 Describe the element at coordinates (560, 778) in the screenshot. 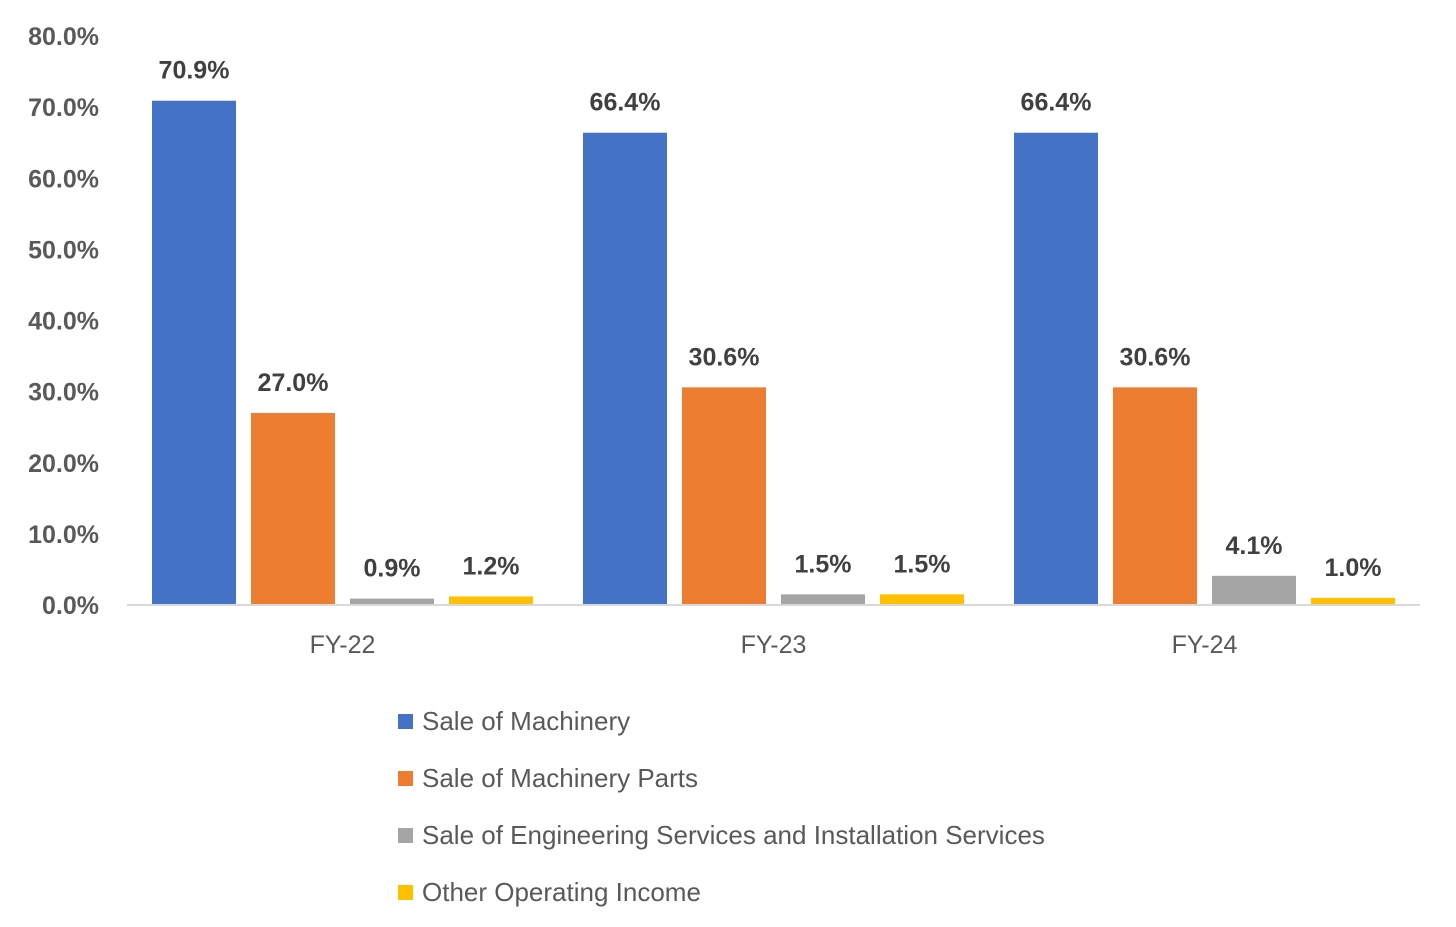

I see `legend-label: Sale of Machinery Parts` at that location.